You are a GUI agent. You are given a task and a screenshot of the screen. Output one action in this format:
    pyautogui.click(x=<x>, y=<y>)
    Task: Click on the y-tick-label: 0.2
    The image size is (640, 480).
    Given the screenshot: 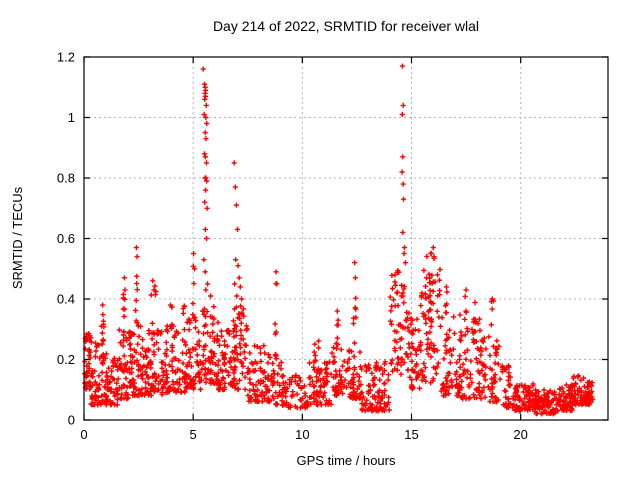 What is the action you would take?
    pyautogui.click(x=66, y=359)
    